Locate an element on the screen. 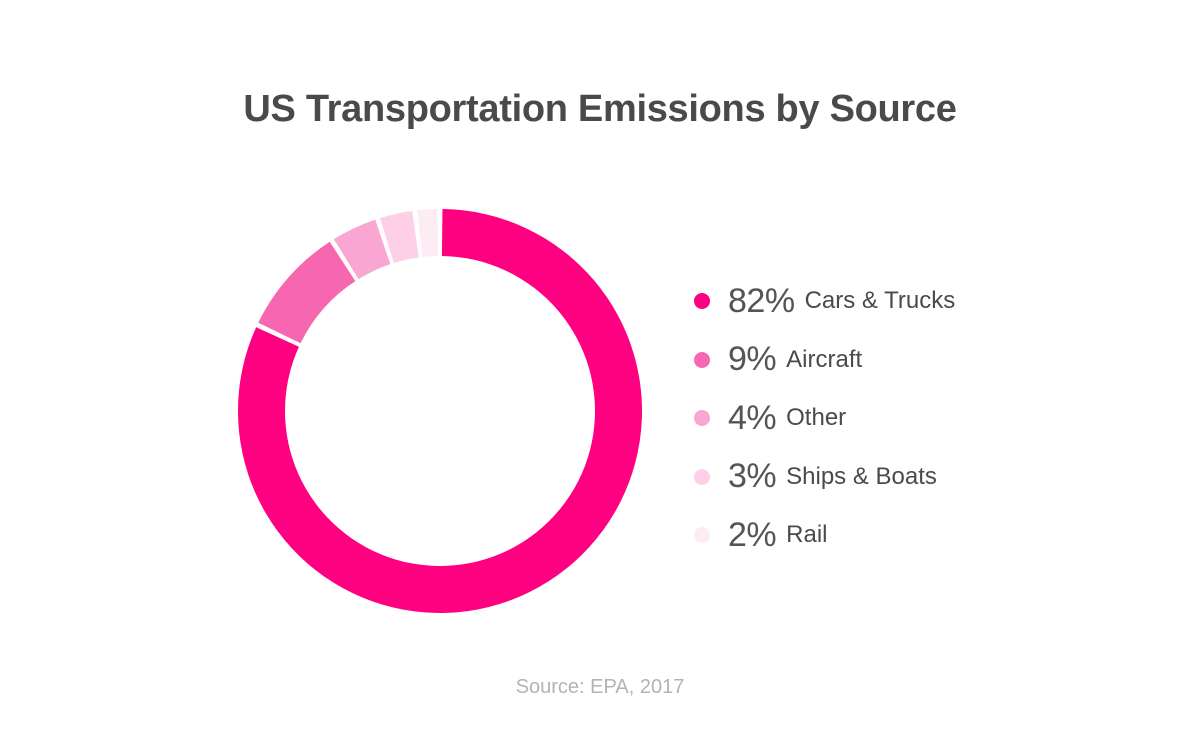 Image resolution: width=1200 pixels, height=739 pixels. legend-item-cars-trucks: 82% Cars & Trucks is located at coordinates (870, 301).